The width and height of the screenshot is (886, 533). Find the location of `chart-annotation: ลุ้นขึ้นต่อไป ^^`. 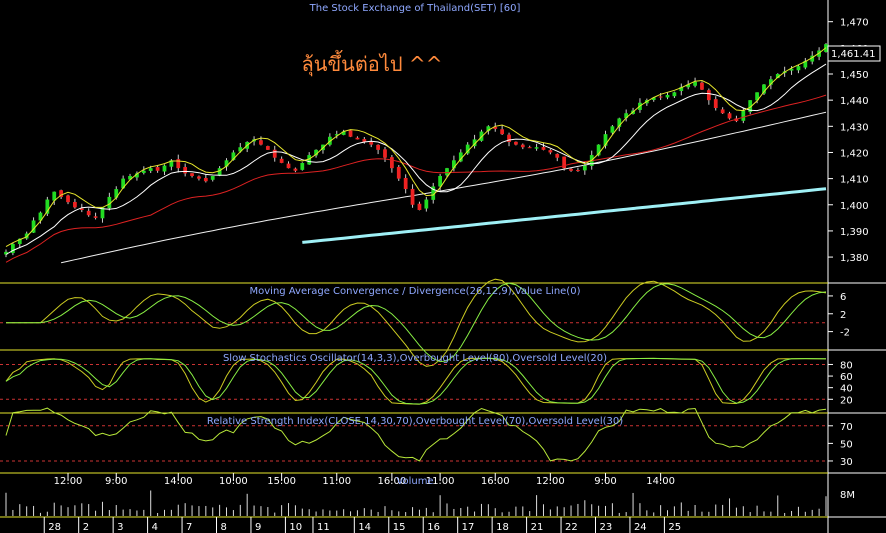

chart-annotation: ลุ้นขึ้นต่อไป ^^ is located at coordinates (372, 63).